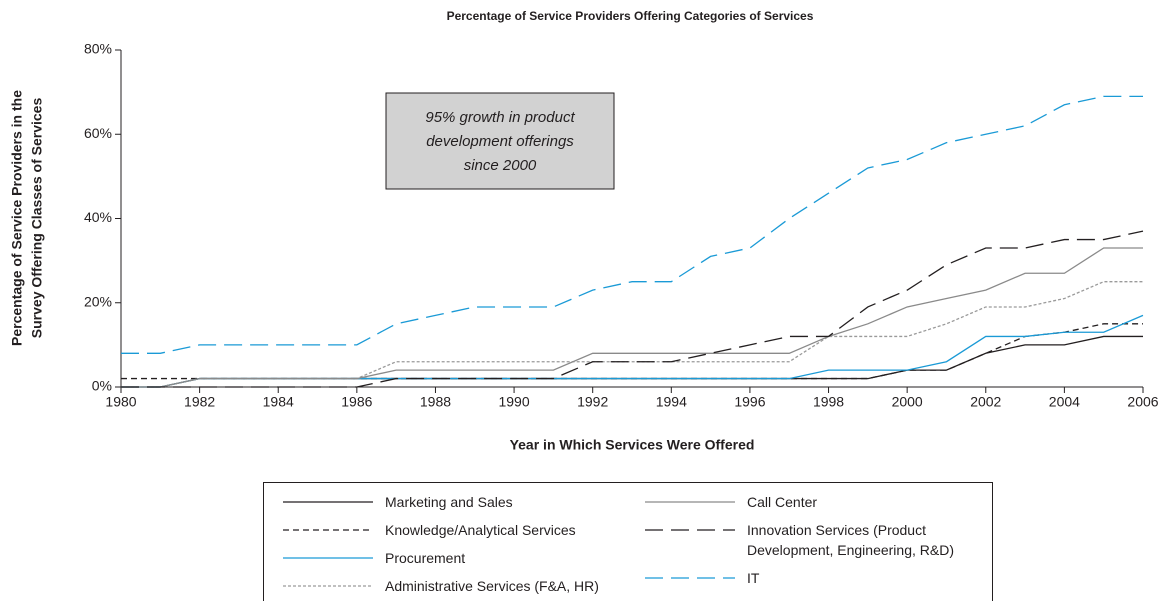  What do you see at coordinates (513, 402) in the screenshot?
I see `x-tick-label: 1990` at bounding box center [513, 402].